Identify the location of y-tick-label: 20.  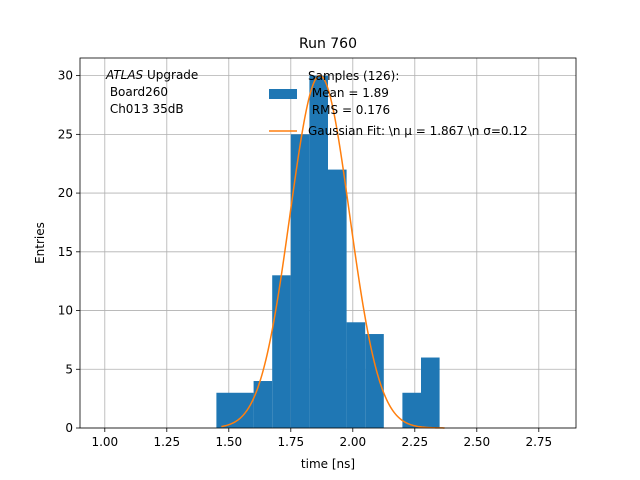
(65, 193).